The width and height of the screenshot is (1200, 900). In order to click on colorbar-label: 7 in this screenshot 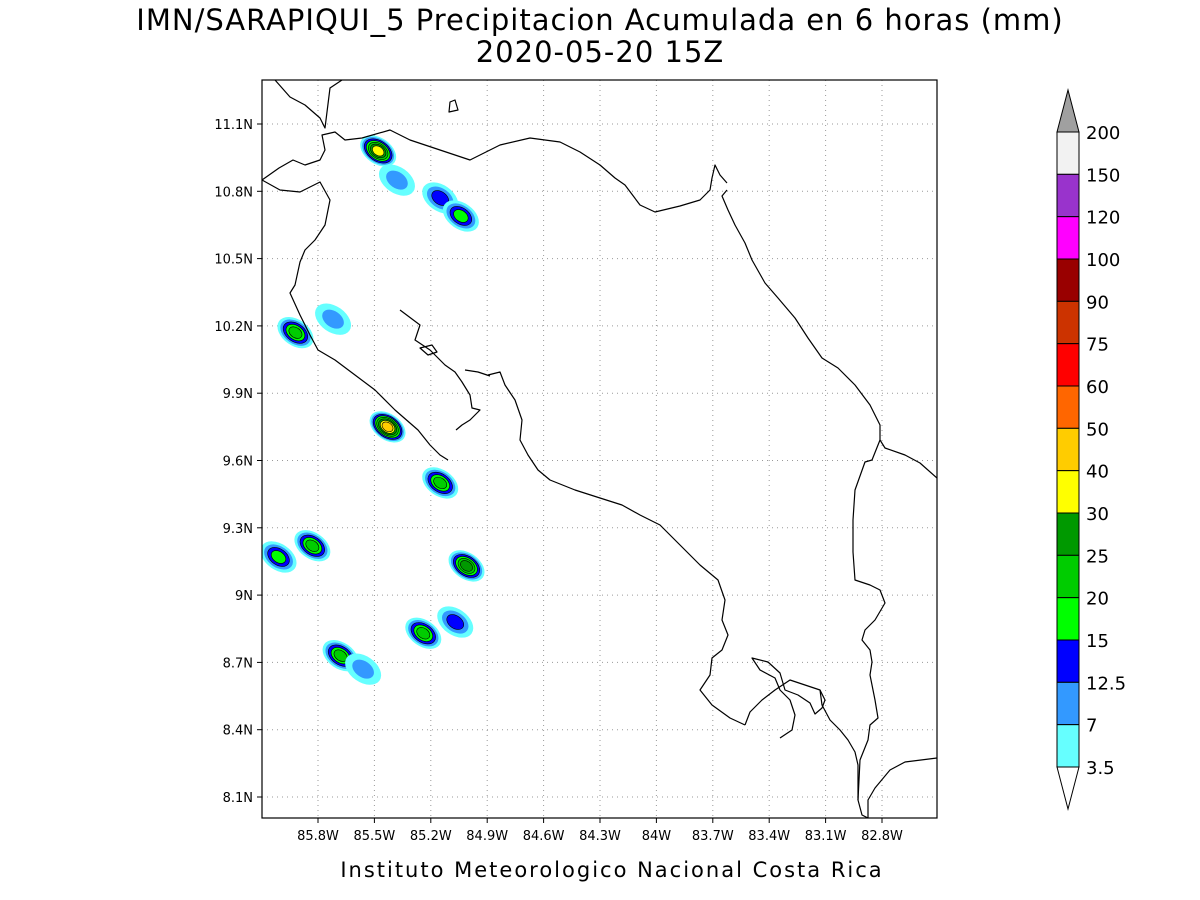, I will do `click(1091, 726)`.